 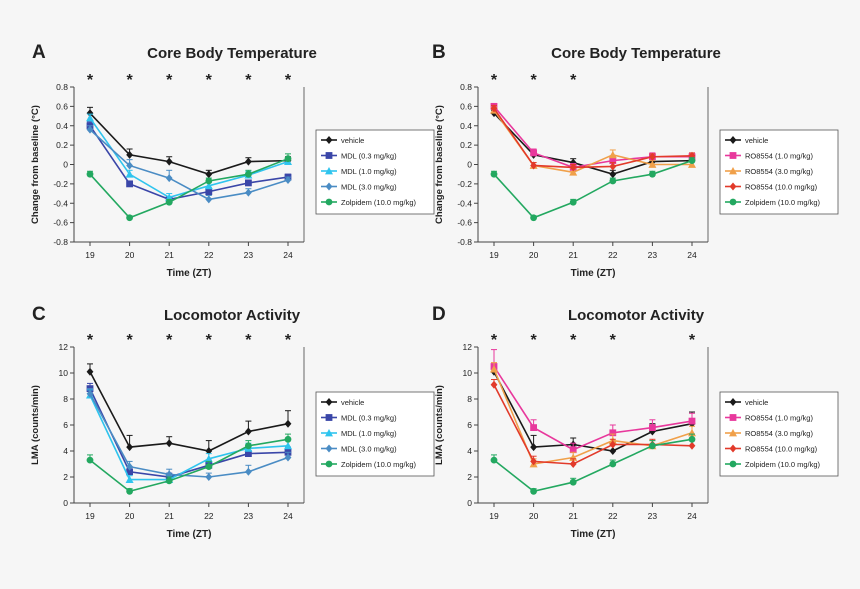 I want to click on y-tick-label: 0, so click(x=469, y=165).